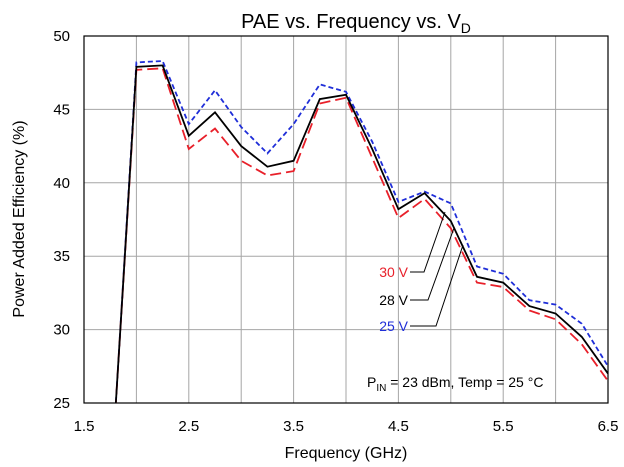  Describe the element at coordinates (503, 426) in the screenshot. I see `x-tick-label: 5.5` at that location.